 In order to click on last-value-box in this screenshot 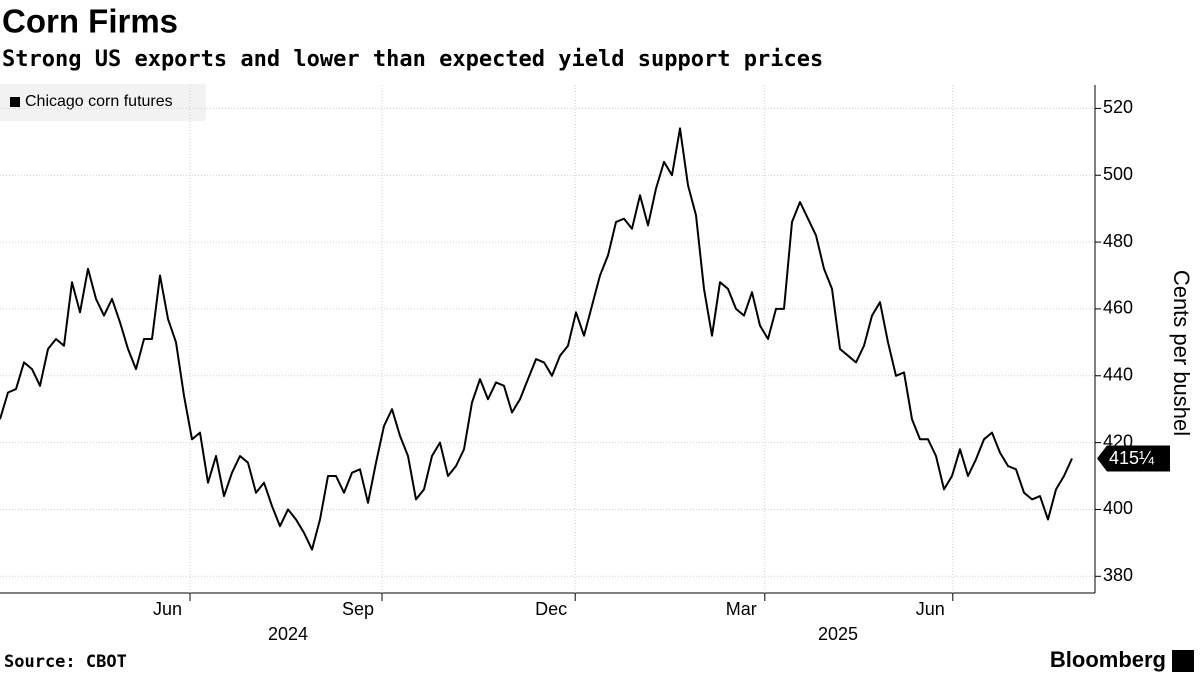, I will do `click(1133, 458)`.